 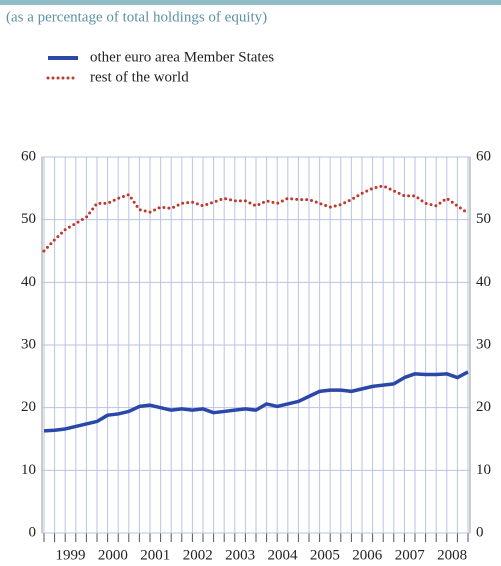 What do you see at coordinates (483, 219) in the screenshot?
I see `y-tick-label-right: 50` at bounding box center [483, 219].